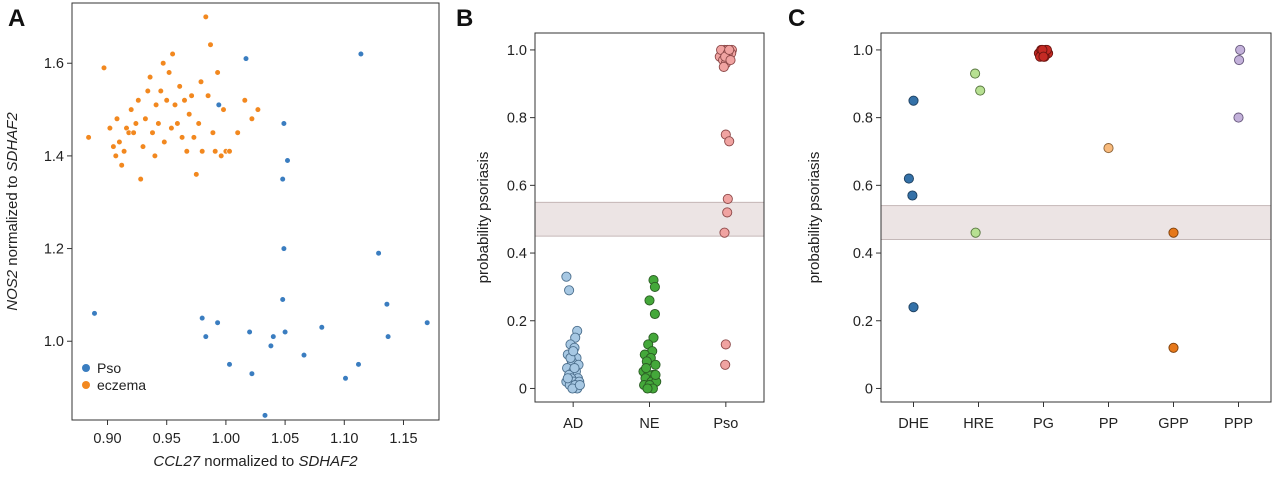 This screenshot has width=1280, height=477. I want to click on x-tick-label-ppp: PPP, so click(1238, 424).